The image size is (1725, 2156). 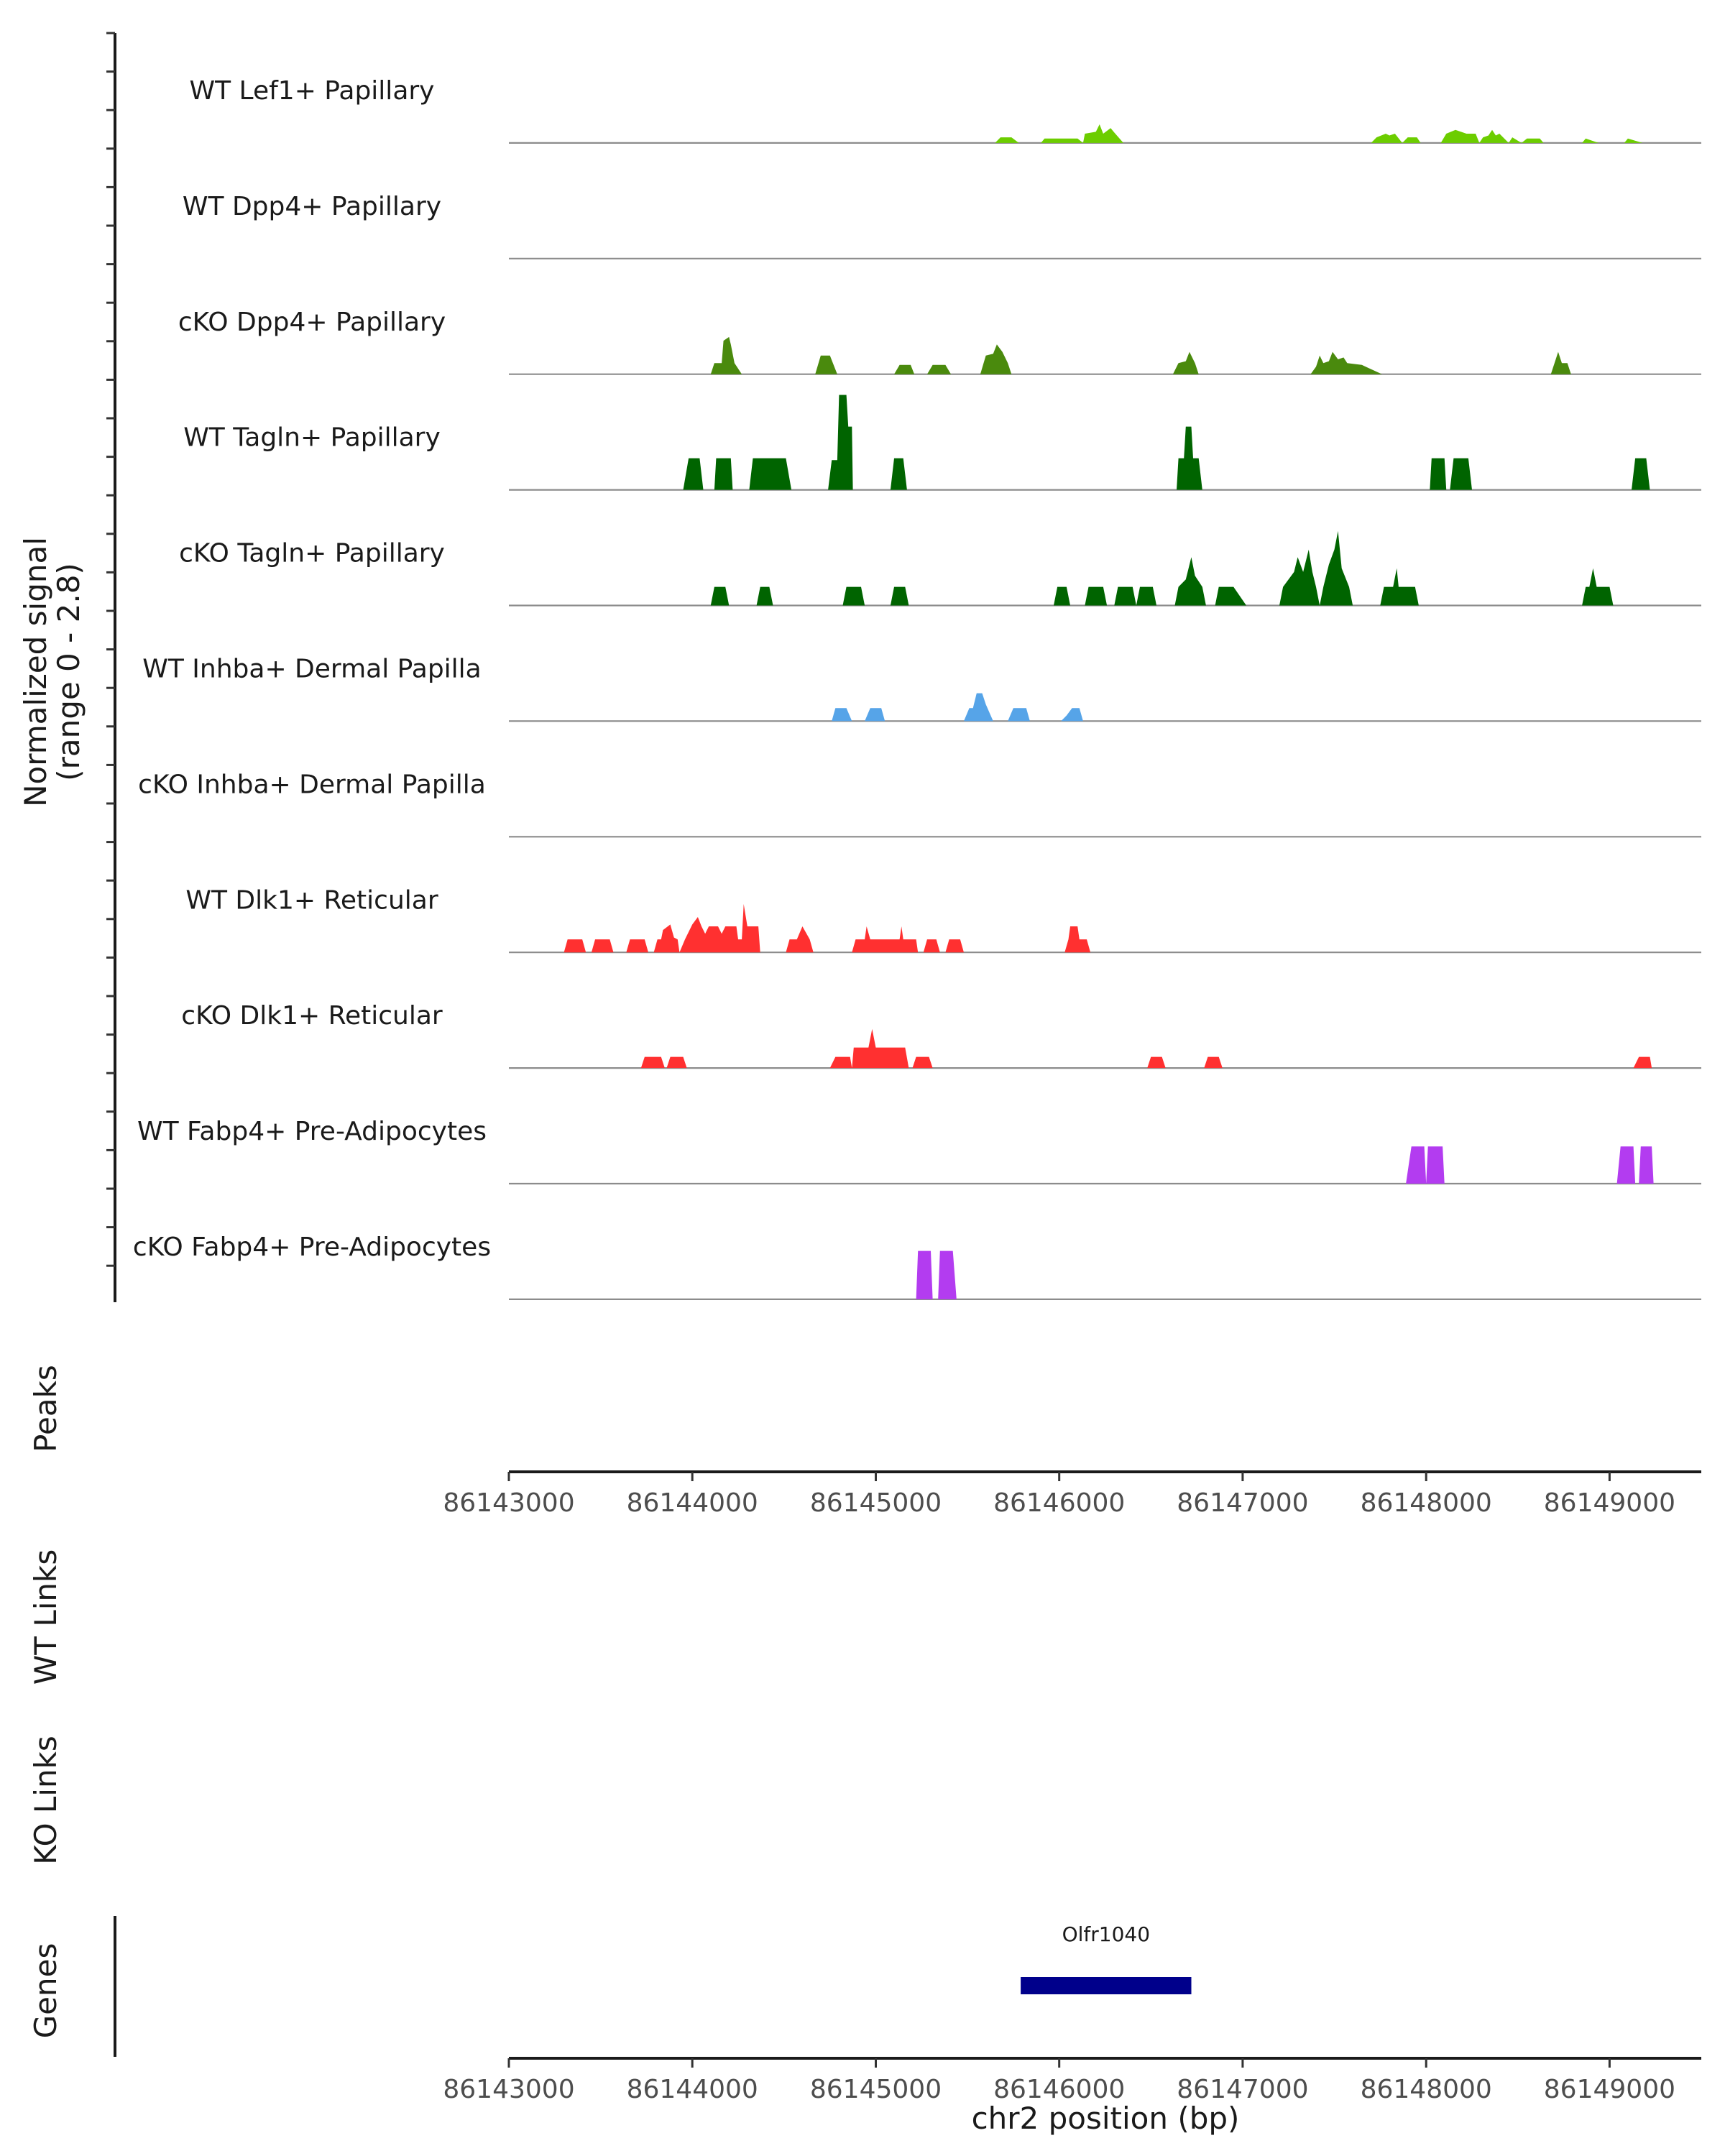 What do you see at coordinates (312, 1016) in the screenshot?
I see `track-label: cKO Dlk1+ Reticular` at bounding box center [312, 1016].